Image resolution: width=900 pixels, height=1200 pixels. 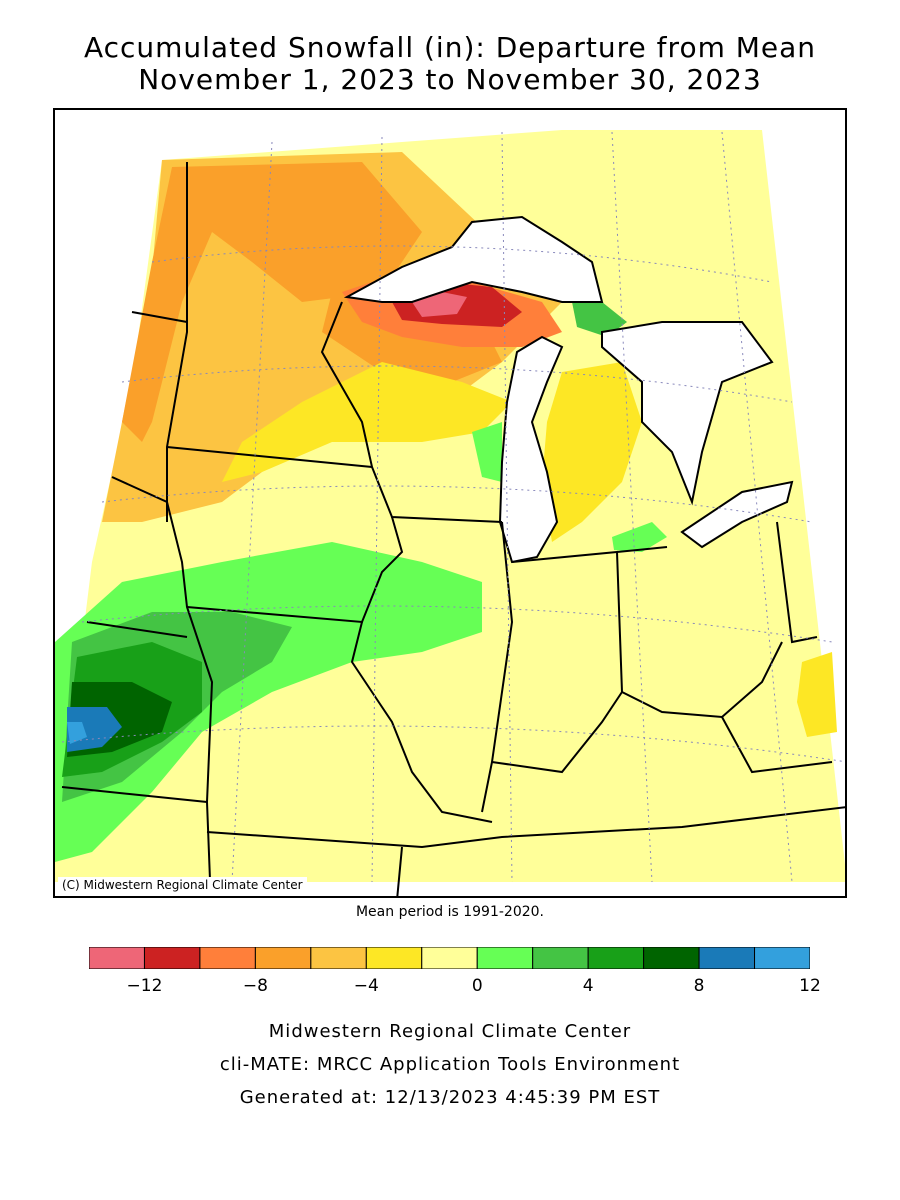 I want to click on footer-organization: Midwestern Regional Climate Center, so click(x=450, y=1031).